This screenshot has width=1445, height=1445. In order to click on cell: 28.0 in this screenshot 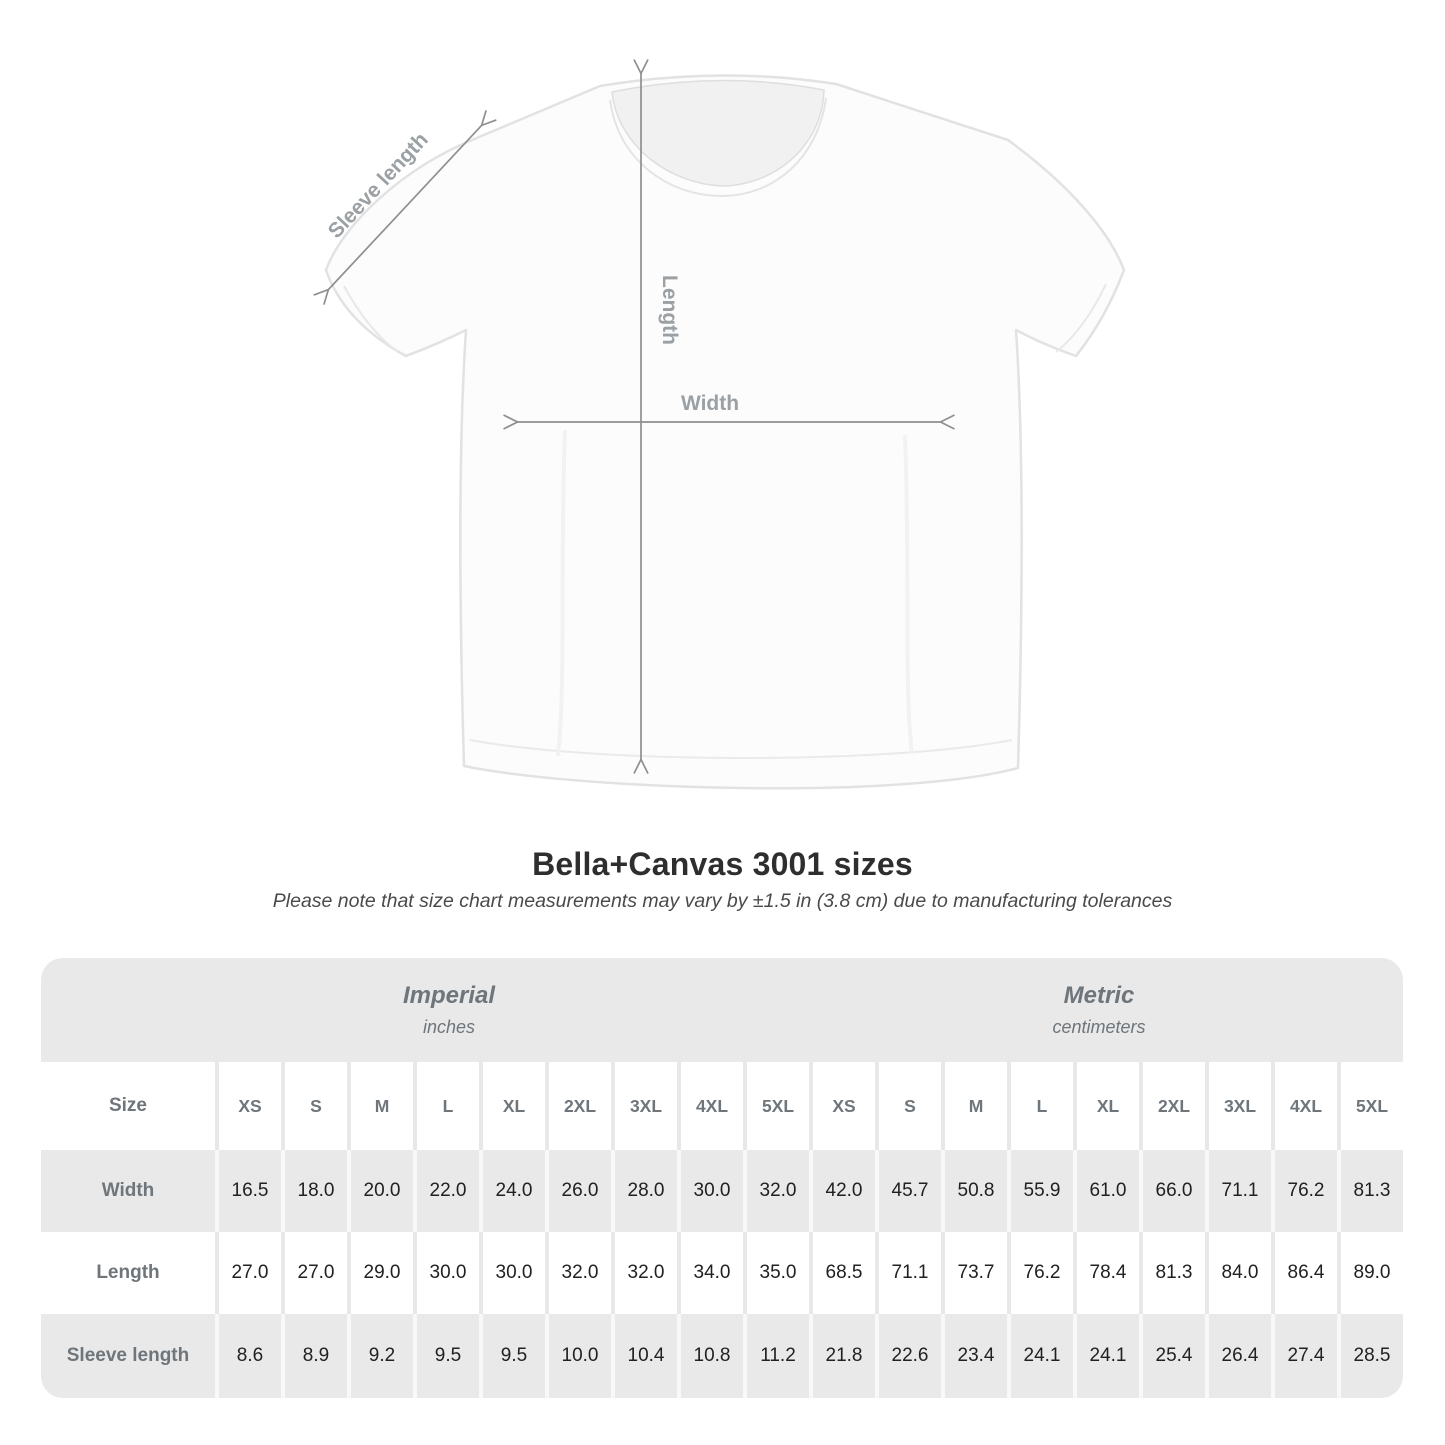, I will do `click(644, 1191)`.